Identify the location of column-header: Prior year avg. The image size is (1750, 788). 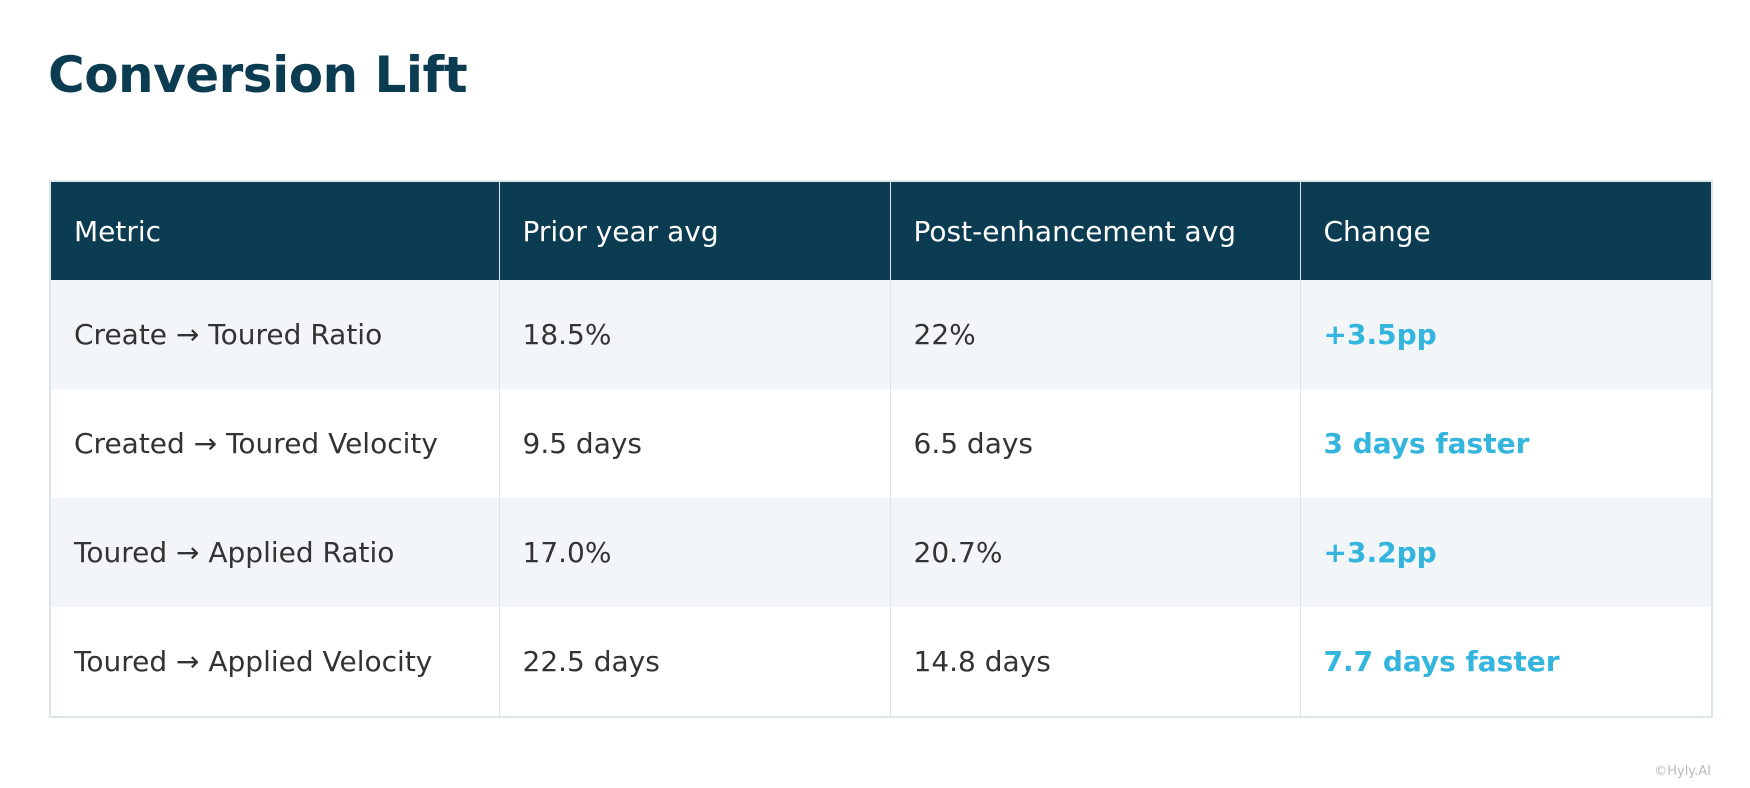
(694, 230).